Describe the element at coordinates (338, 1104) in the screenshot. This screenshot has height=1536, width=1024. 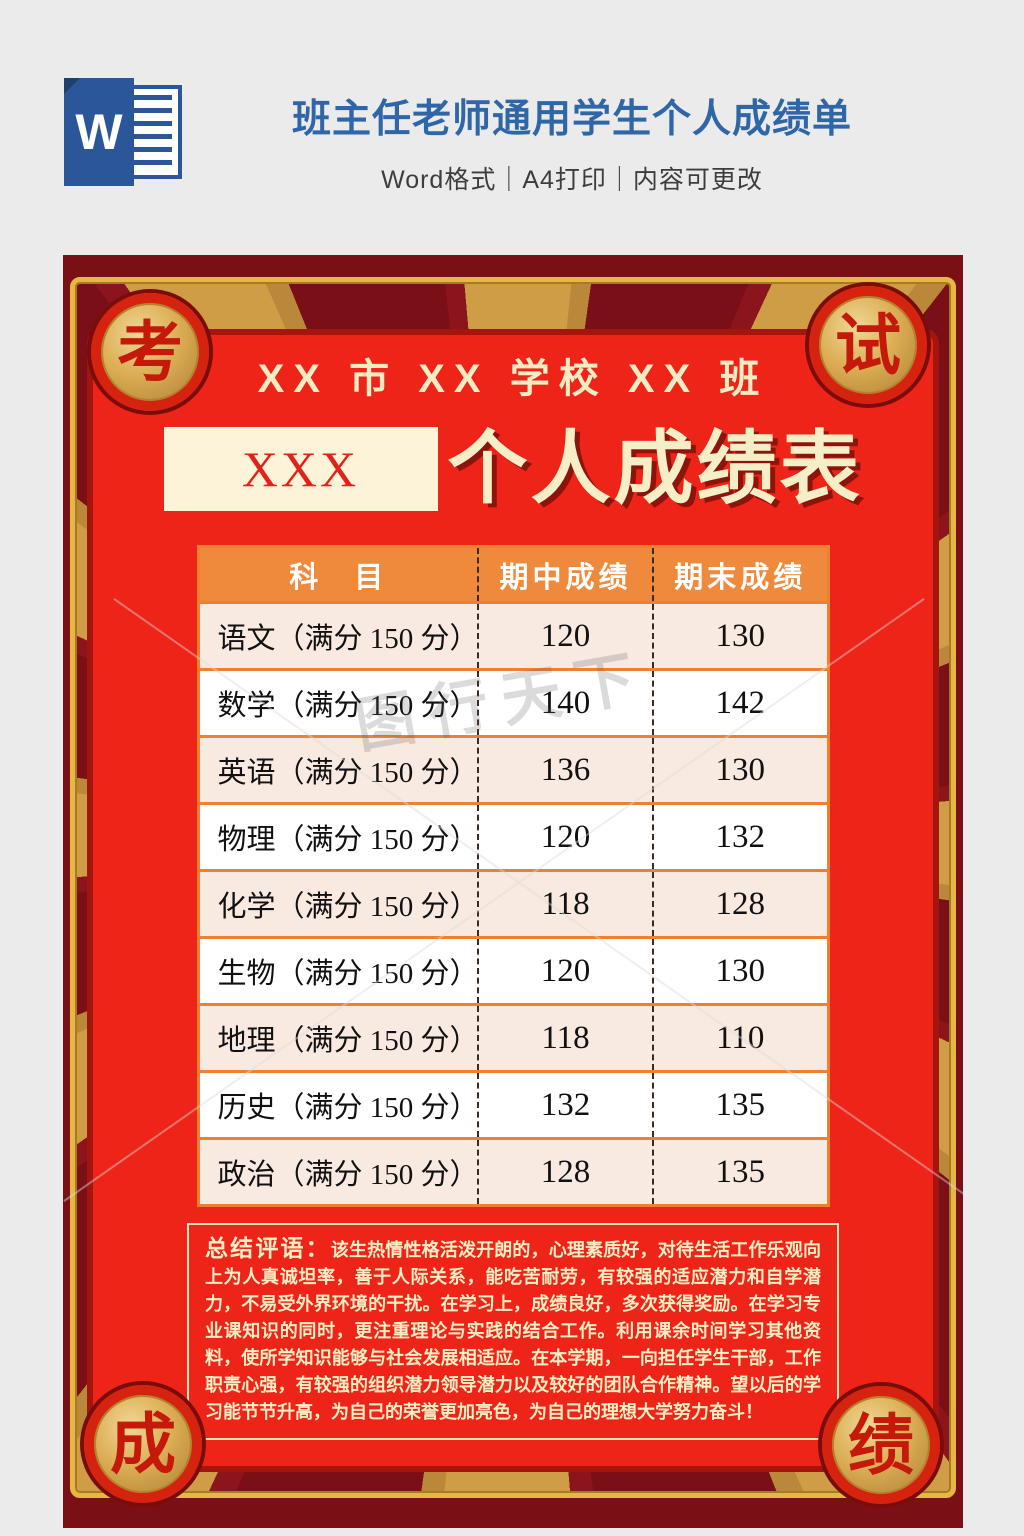
I see `subject-cell: 历史（满分 150 分）` at that location.